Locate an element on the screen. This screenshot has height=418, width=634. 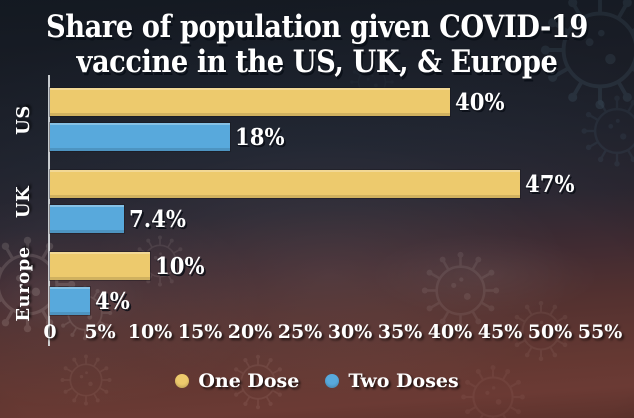
value-label-europe-one-dose: 10% is located at coordinates (180, 266).